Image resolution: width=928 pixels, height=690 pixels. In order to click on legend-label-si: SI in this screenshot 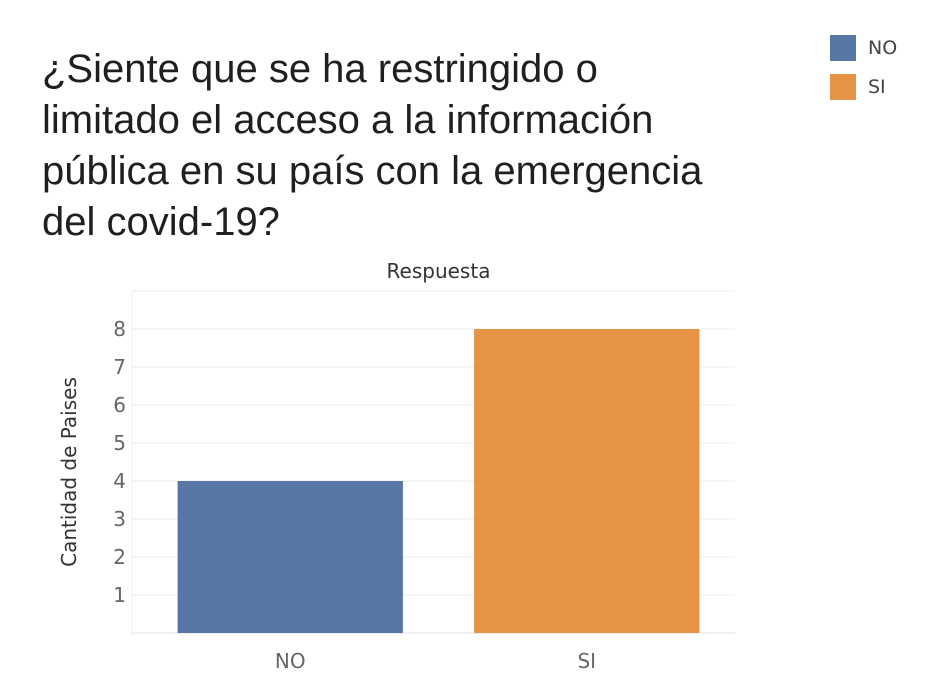, I will do `click(877, 86)`.